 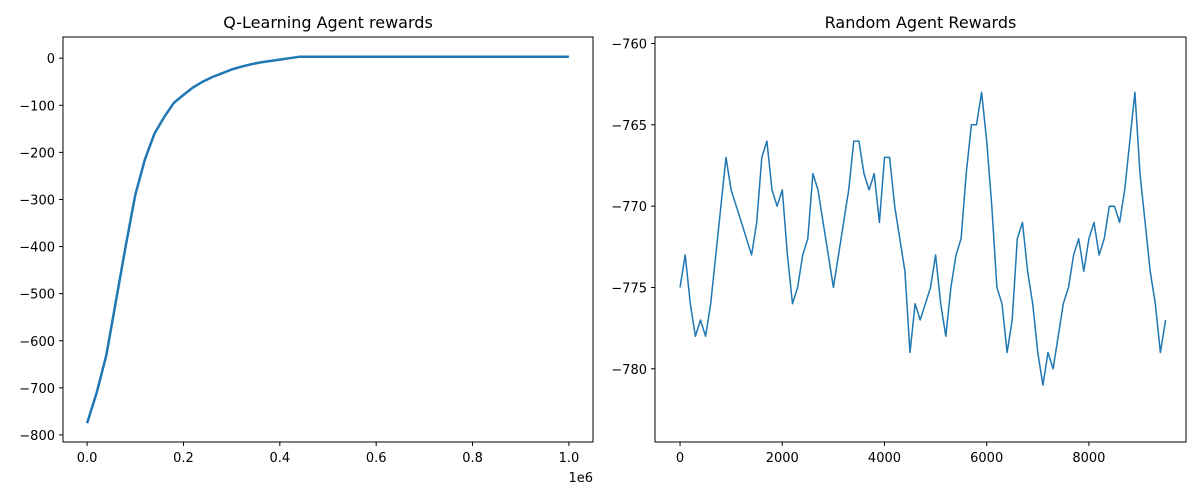 What do you see at coordinates (629, 45) in the screenshot?
I see `y-tick-label: −760` at bounding box center [629, 45].